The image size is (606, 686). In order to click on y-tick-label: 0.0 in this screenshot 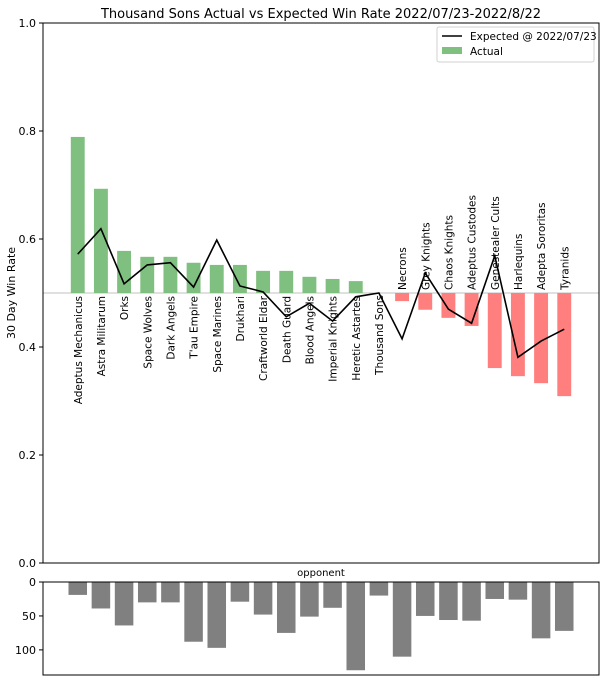, I will do `click(28, 563)`.